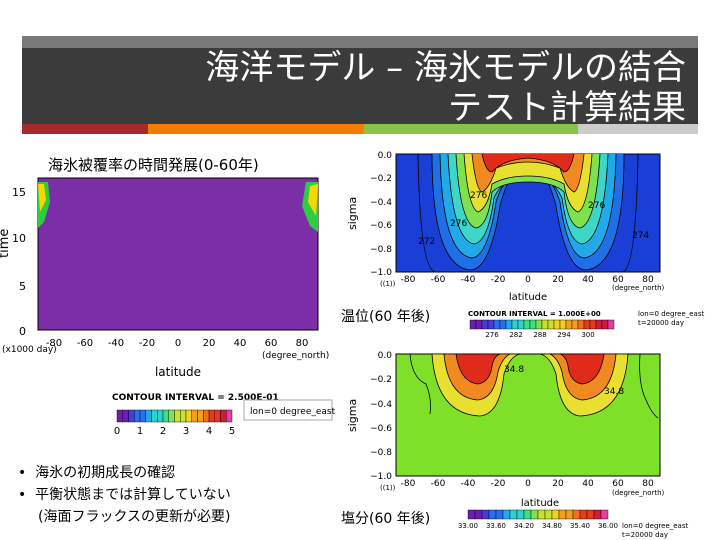  Describe the element at coordinates (381, 179) in the screenshot. I see `temp-y-tick: −0.2` at that location.